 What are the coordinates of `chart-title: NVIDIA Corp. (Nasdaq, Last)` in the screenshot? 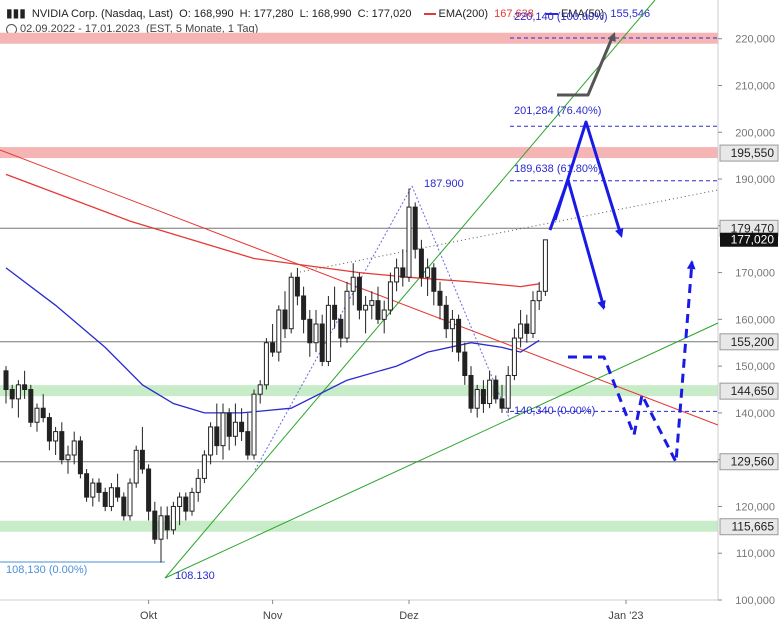 It's located at (102, 14).